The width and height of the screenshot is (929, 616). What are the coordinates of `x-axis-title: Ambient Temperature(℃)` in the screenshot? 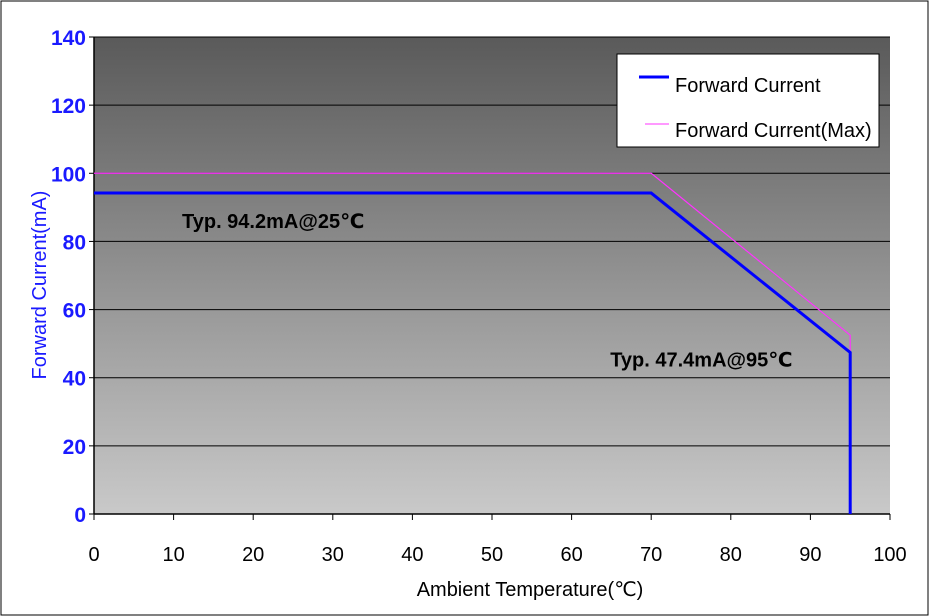 It's located at (530, 590).